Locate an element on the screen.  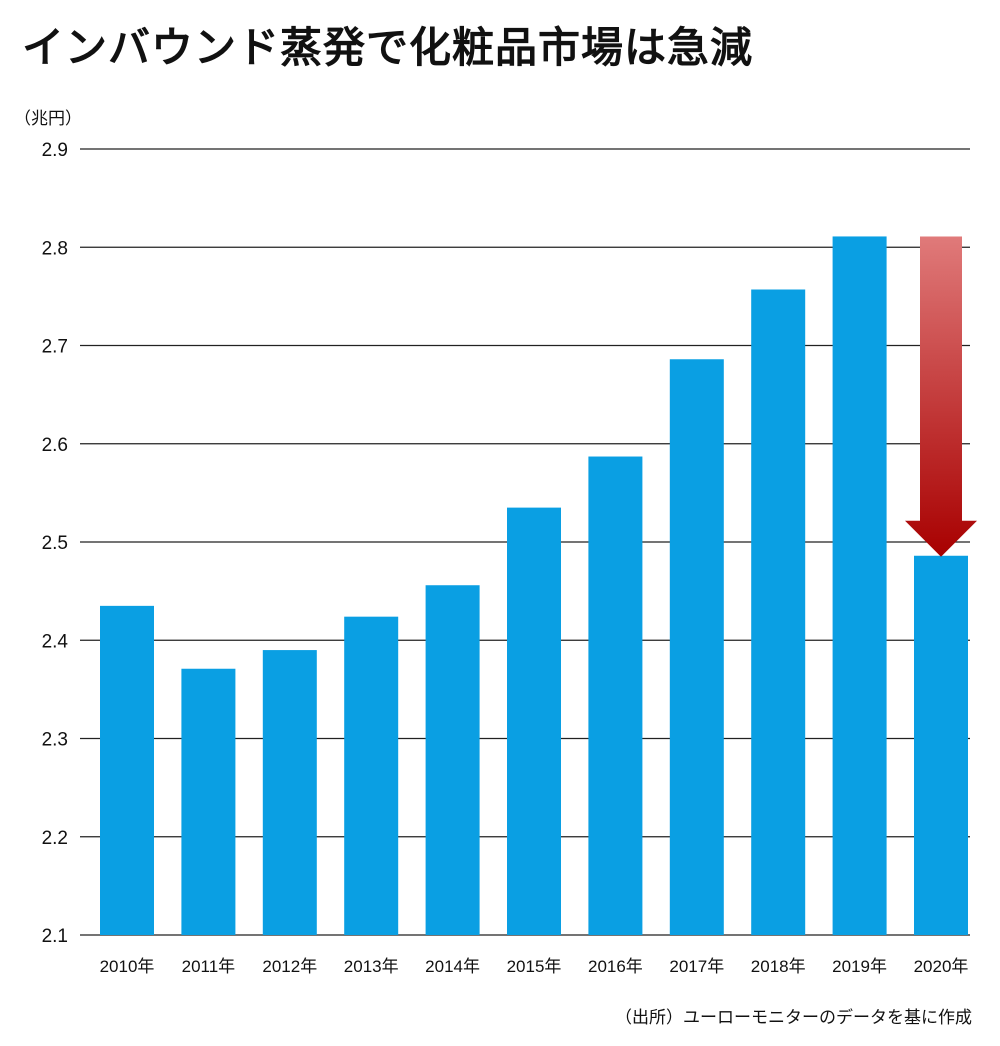
x-category-label: 2017年 is located at coordinates (696, 966).